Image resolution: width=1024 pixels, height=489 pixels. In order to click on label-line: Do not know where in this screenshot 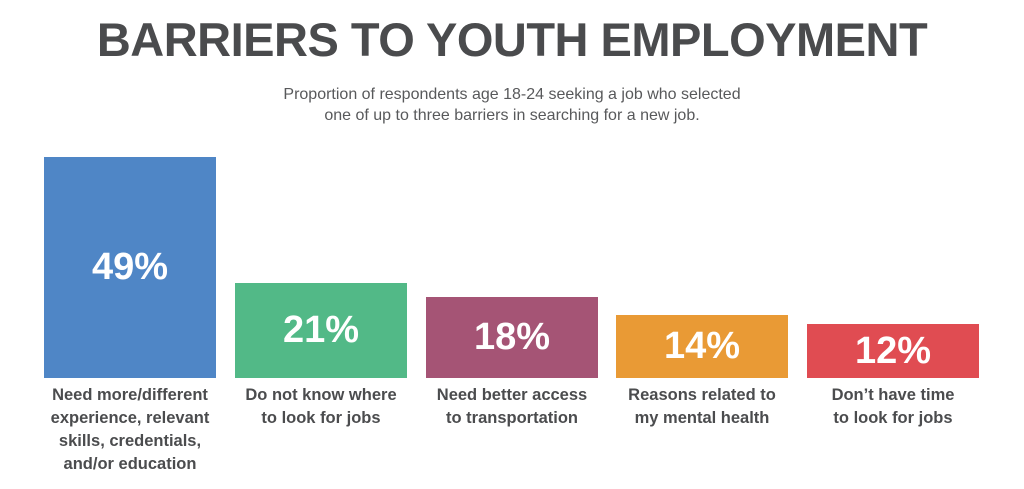, I will do `click(321, 395)`.